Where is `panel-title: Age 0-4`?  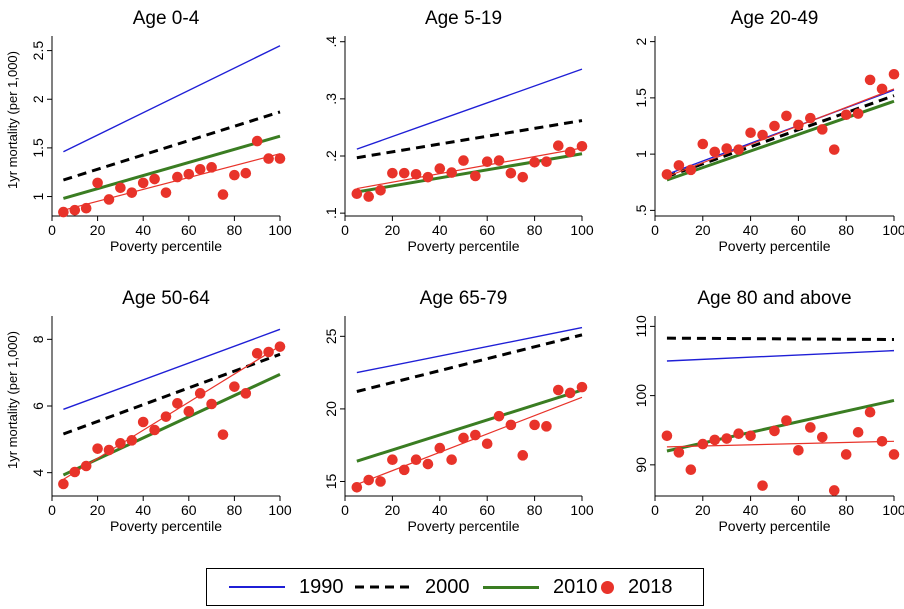 panel-title: Age 0-4 is located at coordinates (166, 18).